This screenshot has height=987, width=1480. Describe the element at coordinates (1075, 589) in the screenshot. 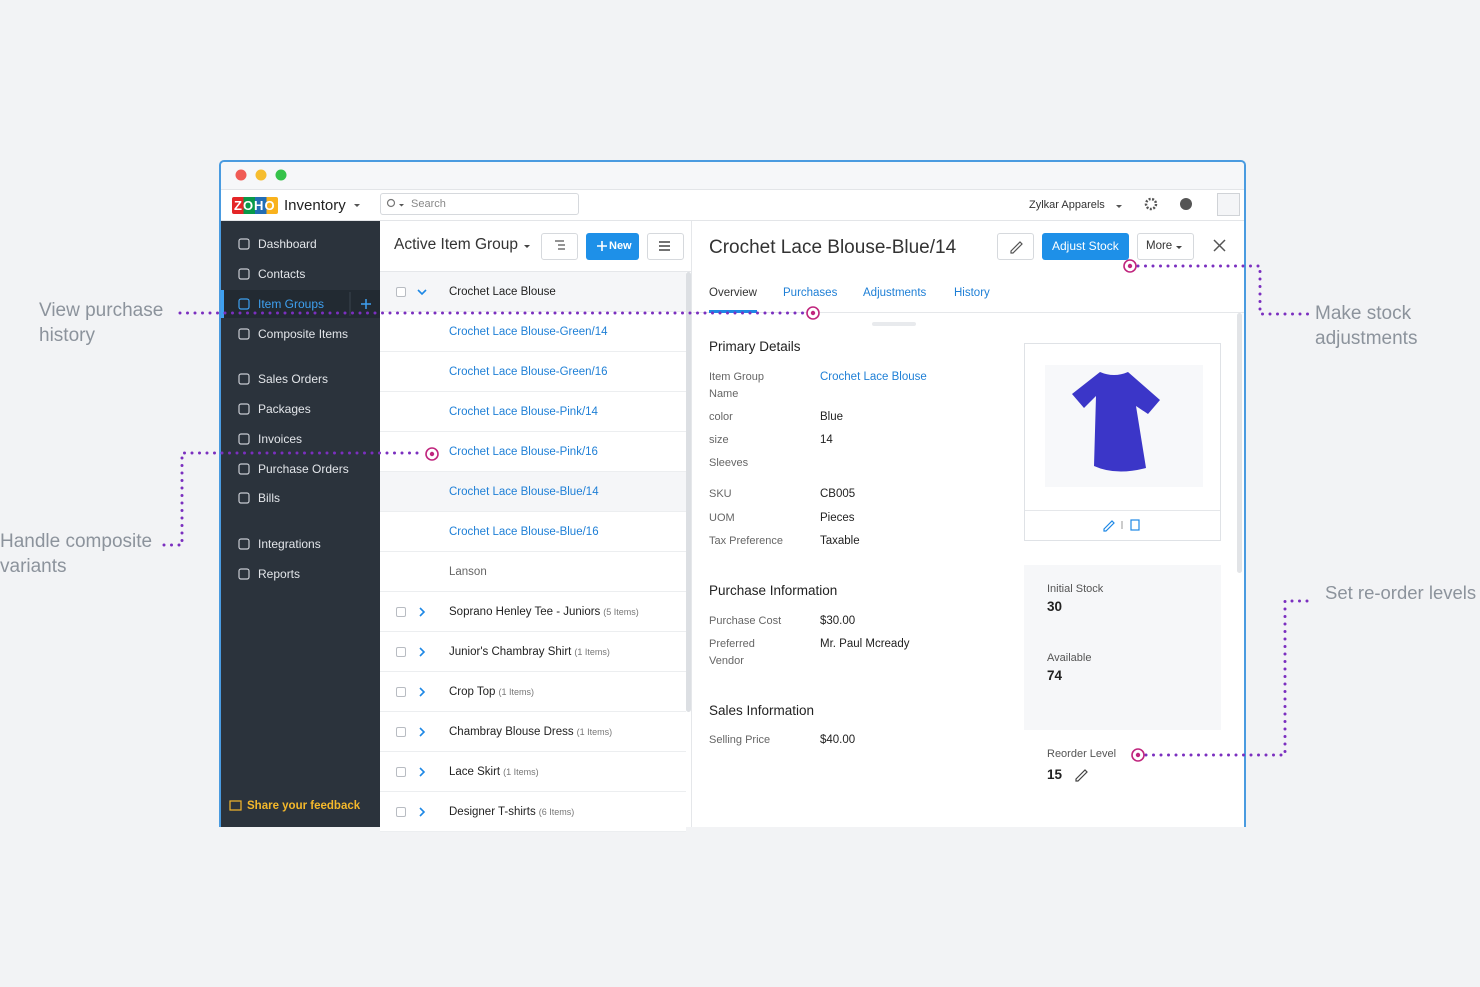

I see `stock-label: Initial Stock` at that location.